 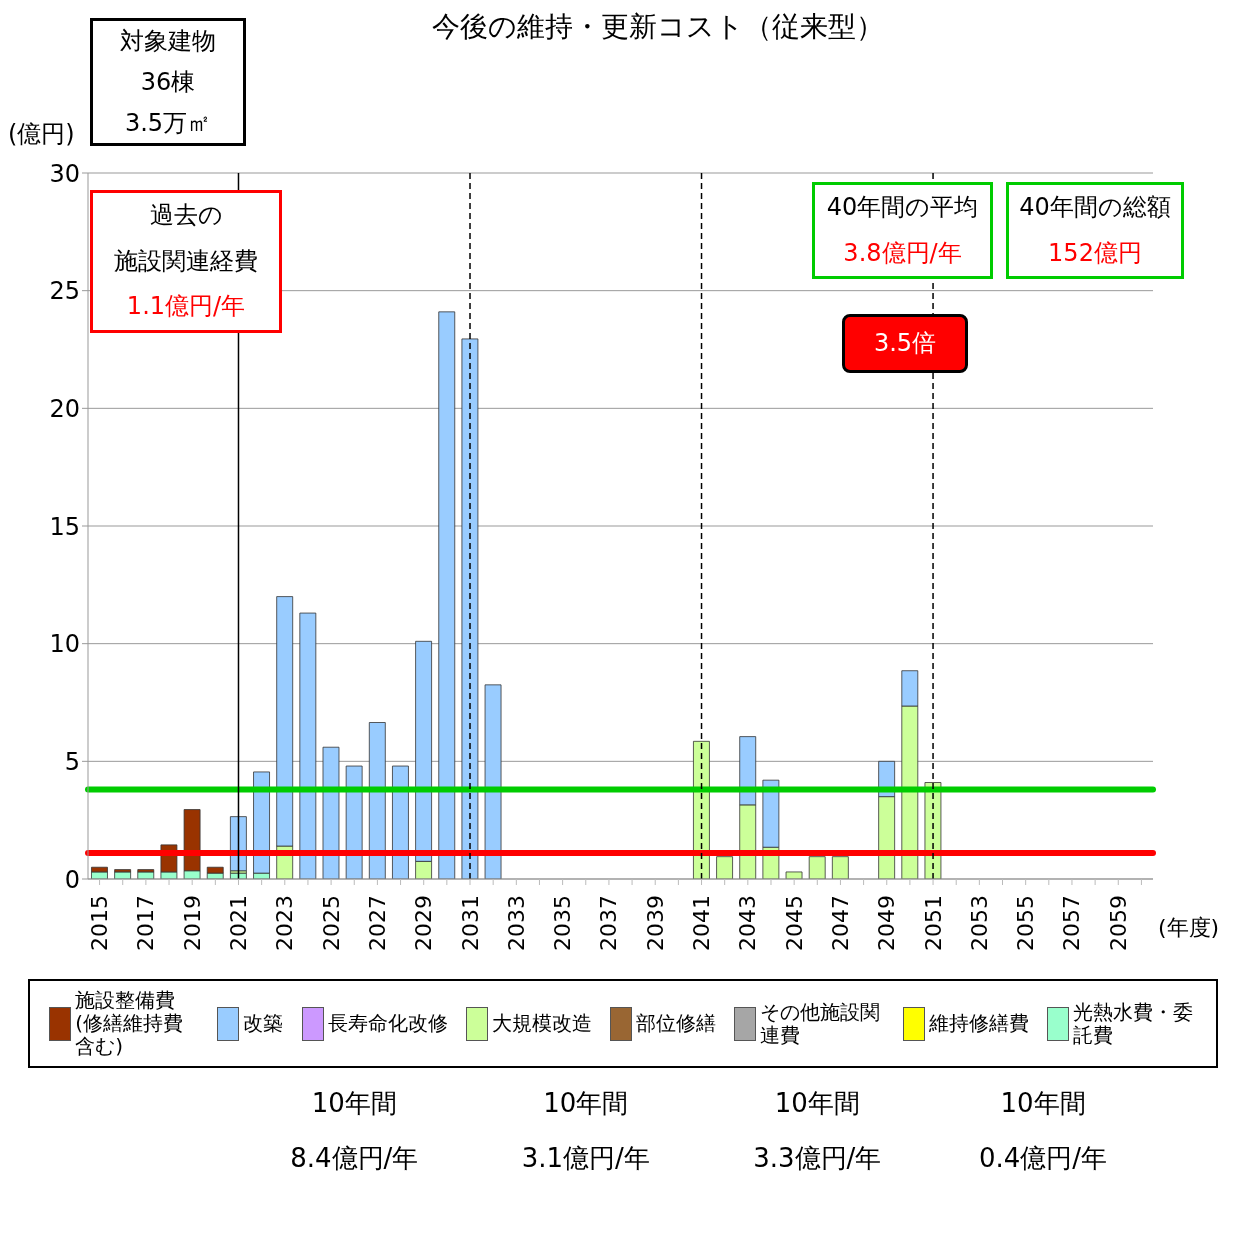 What do you see at coordinates (1026, 923) in the screenshot?
I see `x-tick-label: 2055` at bounding box center [1026, 923].